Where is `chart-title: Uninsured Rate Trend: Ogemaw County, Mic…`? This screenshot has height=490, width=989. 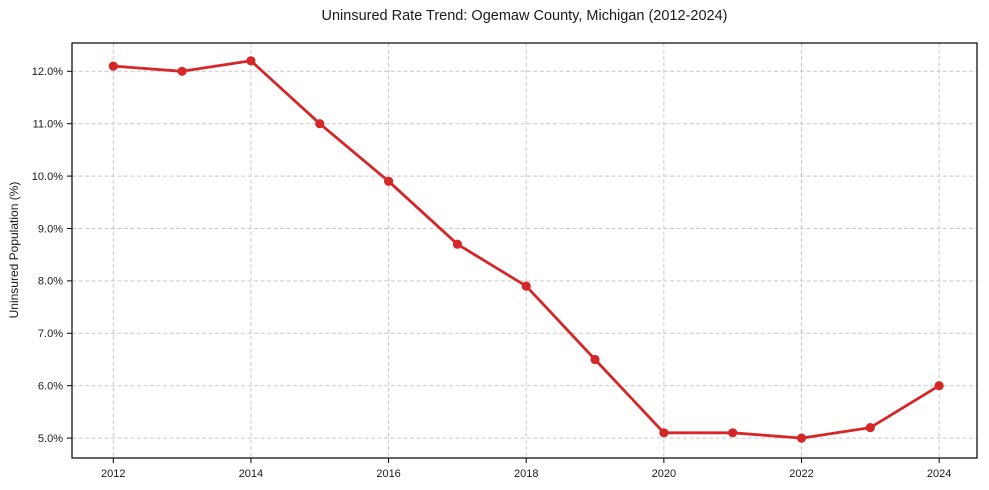
chart-title: Uninsured Rate Trend: Ogemaw County, Mic… is located at coordinates (524, 16).